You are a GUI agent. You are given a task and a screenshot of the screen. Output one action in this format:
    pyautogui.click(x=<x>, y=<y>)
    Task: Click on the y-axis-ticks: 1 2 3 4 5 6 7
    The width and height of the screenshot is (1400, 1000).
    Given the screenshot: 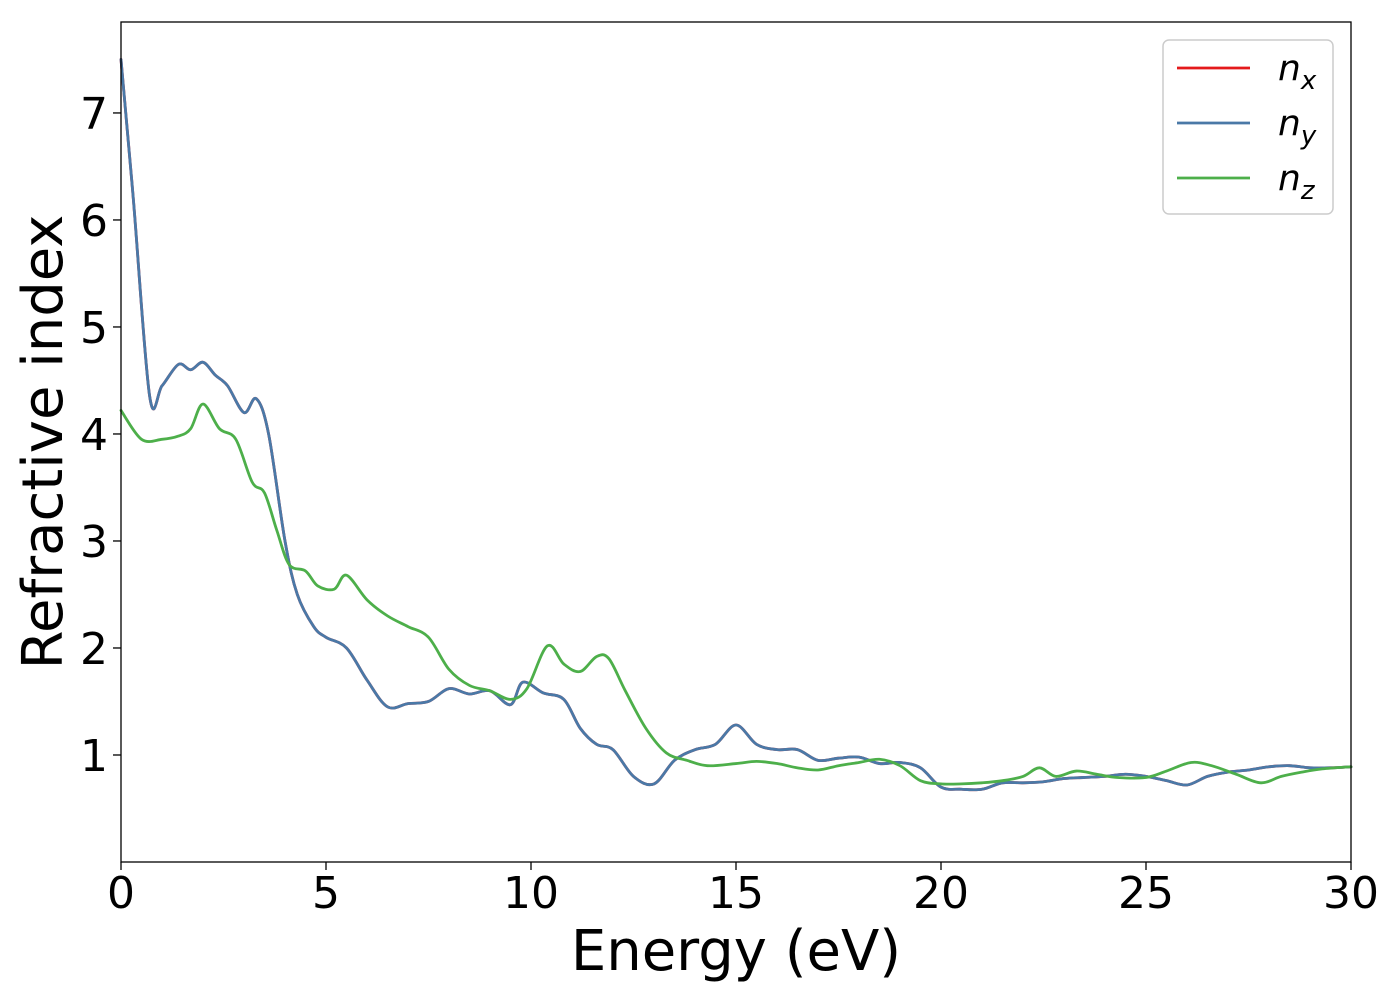 What is the action you would take?
    pyautogui.click(x=100, y=435)
    